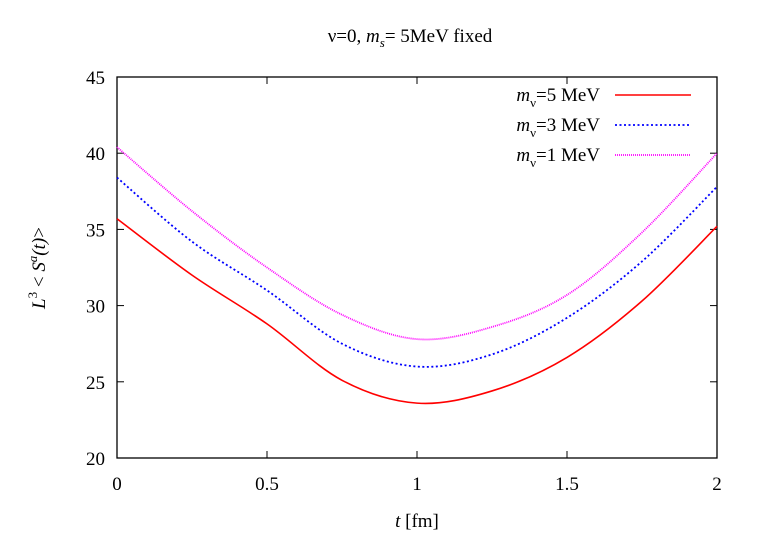  What do you see at coordinates (95, 383) in the screenshot?
I see `y-tick-label: 25` at bounding box center [95, 383].